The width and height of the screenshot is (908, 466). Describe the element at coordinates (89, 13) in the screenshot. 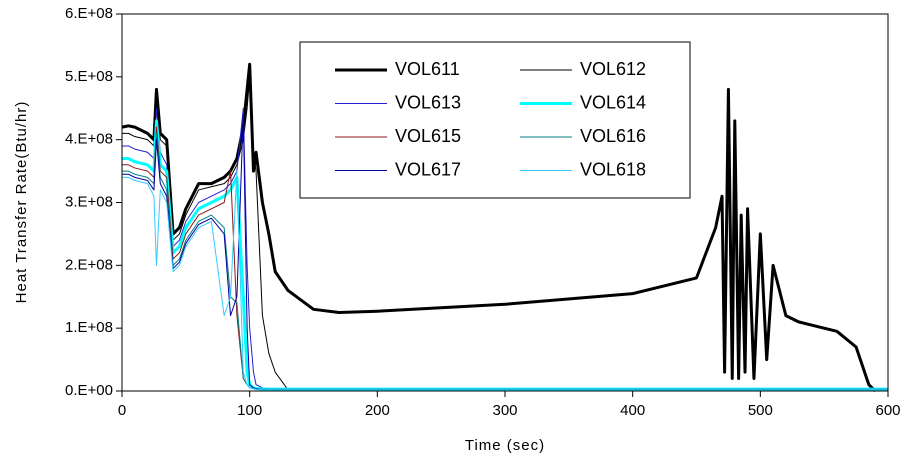

I see `y-tick-label: 6.E+08` at that location.